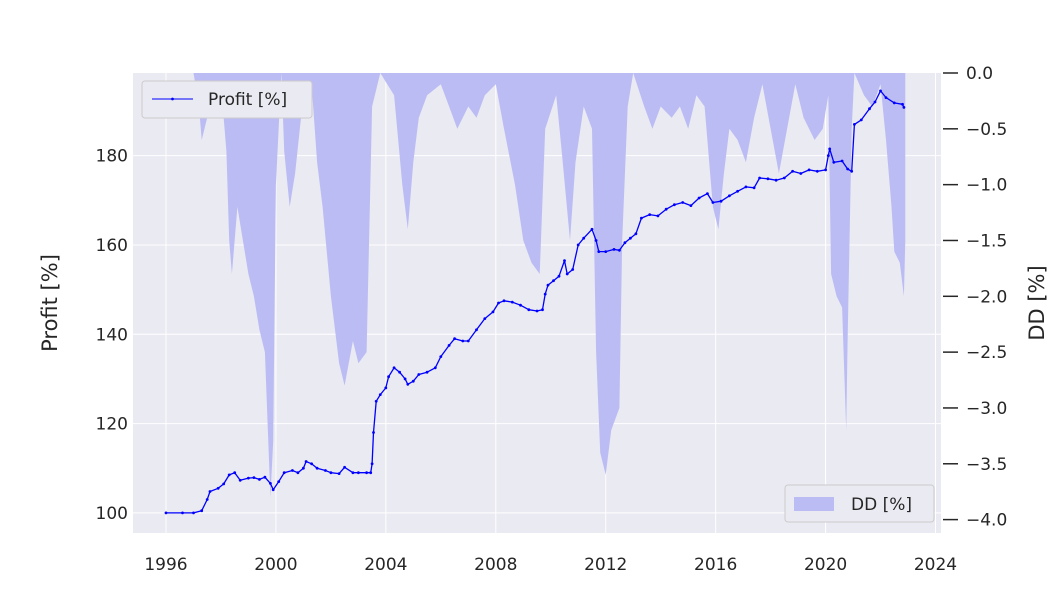 This screenshot has height=600, width=1050. Describe the element at coordinates (986, 353) in the screenshot. I see `y2-tick-label: −2.5` at that location.